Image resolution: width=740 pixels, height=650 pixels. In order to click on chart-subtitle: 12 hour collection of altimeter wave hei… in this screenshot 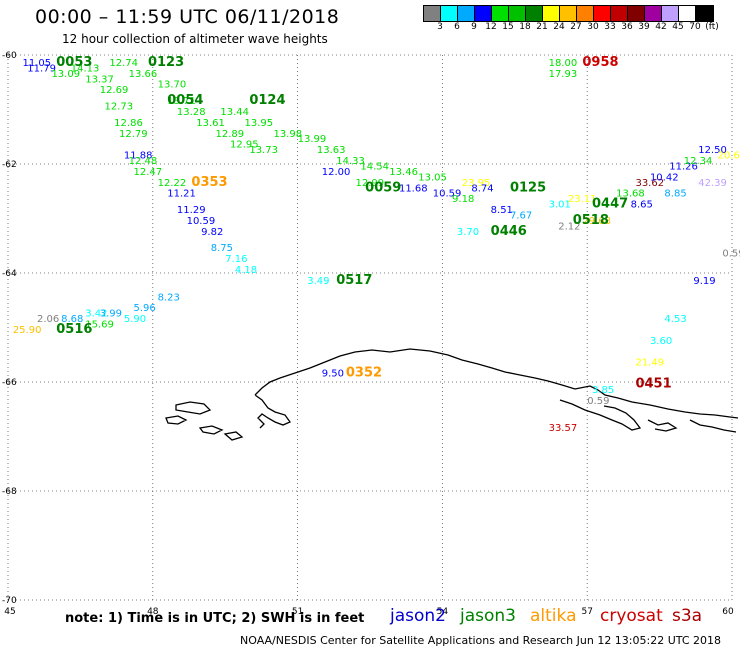, I will do `click(195, 39)`.